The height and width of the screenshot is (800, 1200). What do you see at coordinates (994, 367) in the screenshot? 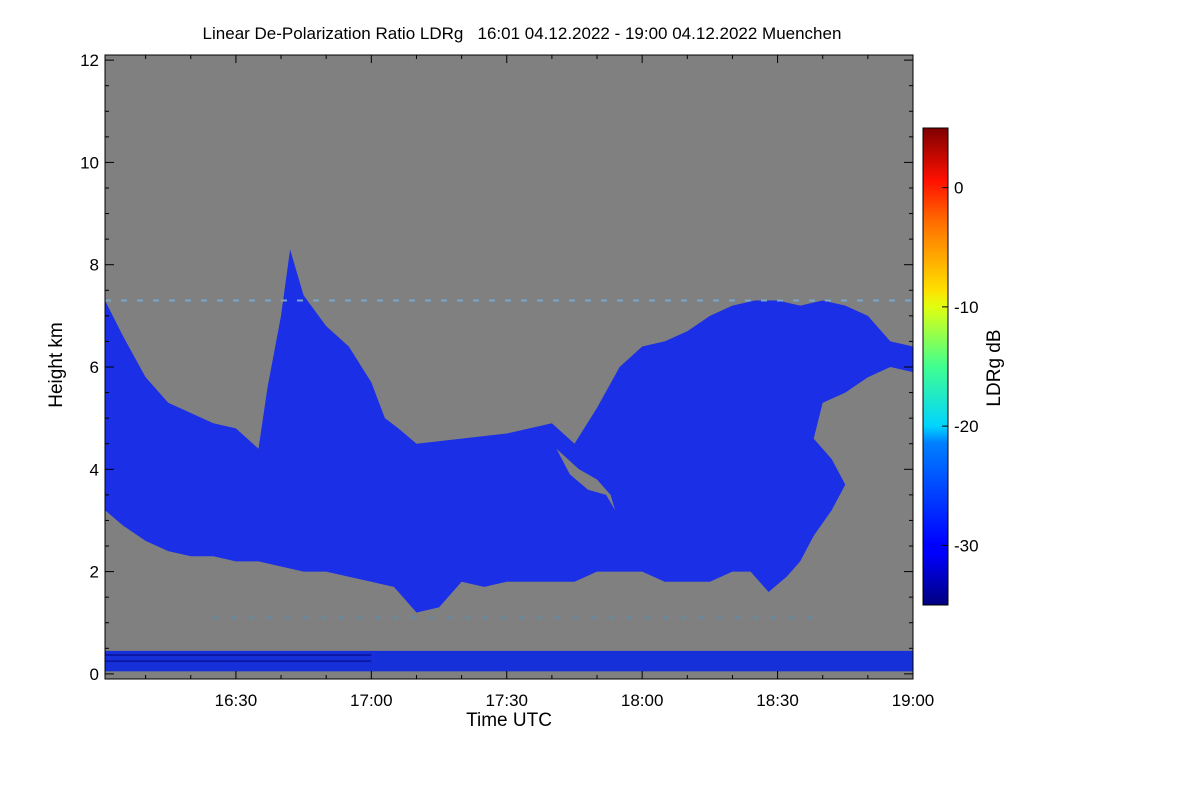
I see `colorbar-label: LDRg dB` at bounding box center [994, 367].